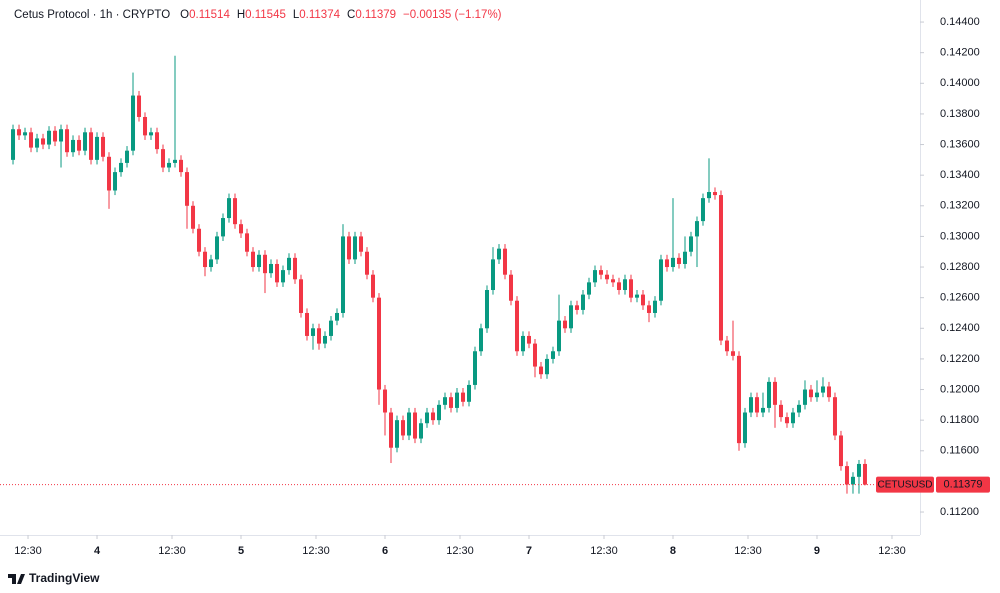  What do you see at coordinates (241, 551) in the screenshot?
I see `x-tick-label: 5` at bounding box center [241, 551].